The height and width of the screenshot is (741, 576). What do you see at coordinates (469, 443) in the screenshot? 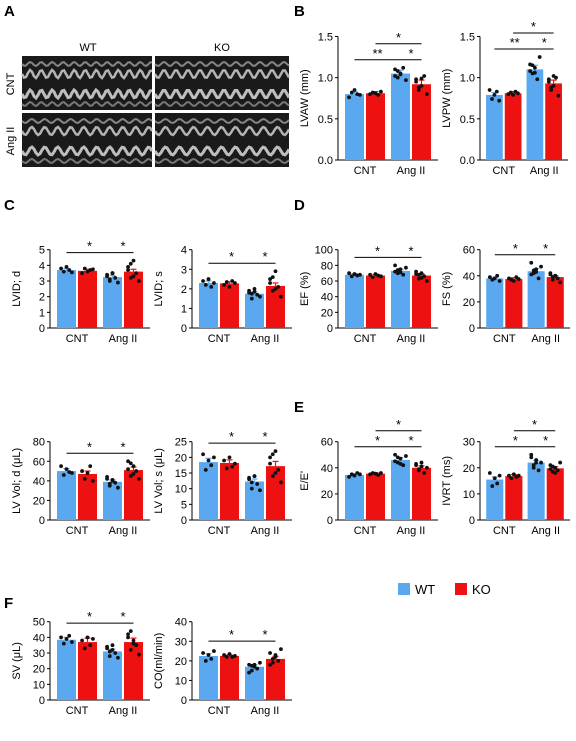
I see `y-tick-label: 30` at bounding box center [469, 443].